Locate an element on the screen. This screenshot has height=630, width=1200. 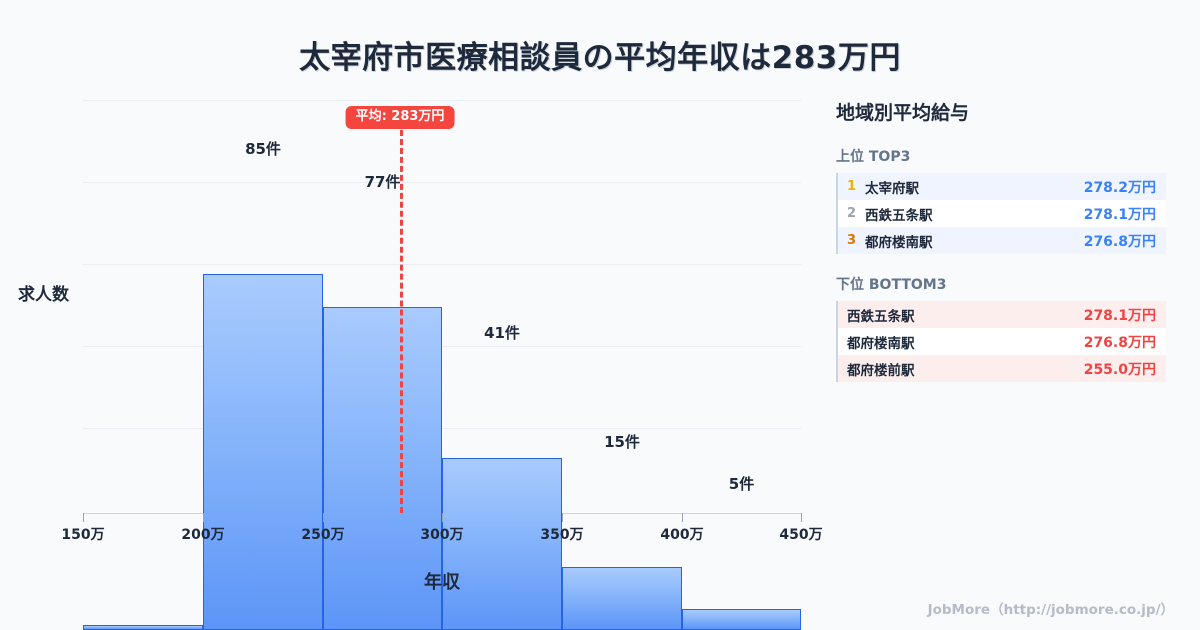
table-row: 都府楼南駅 276.8万円 is located at coordinates (1002, 341).